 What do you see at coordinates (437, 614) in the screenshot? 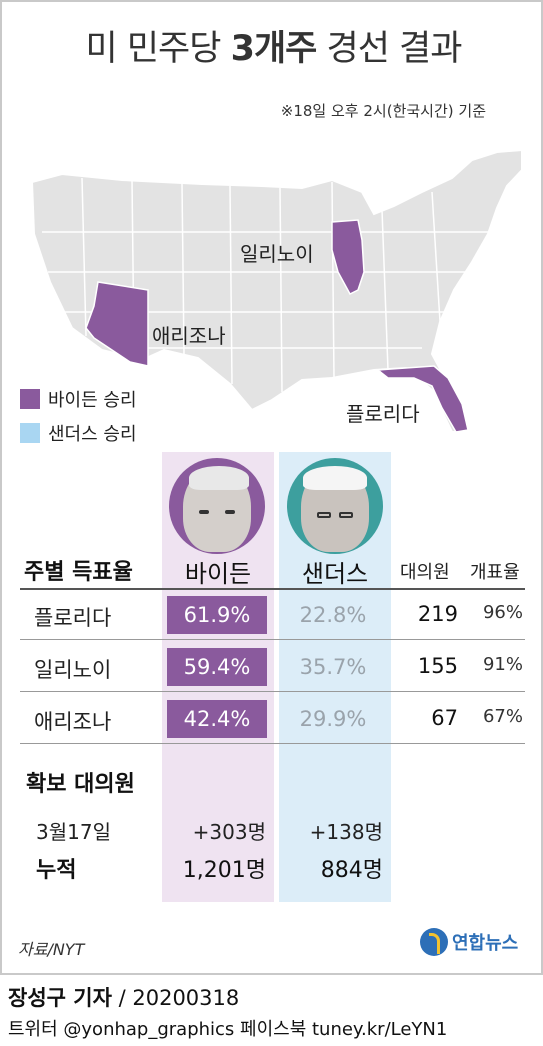
I see `row-delegates: 219` at bounding box center [437, 614].